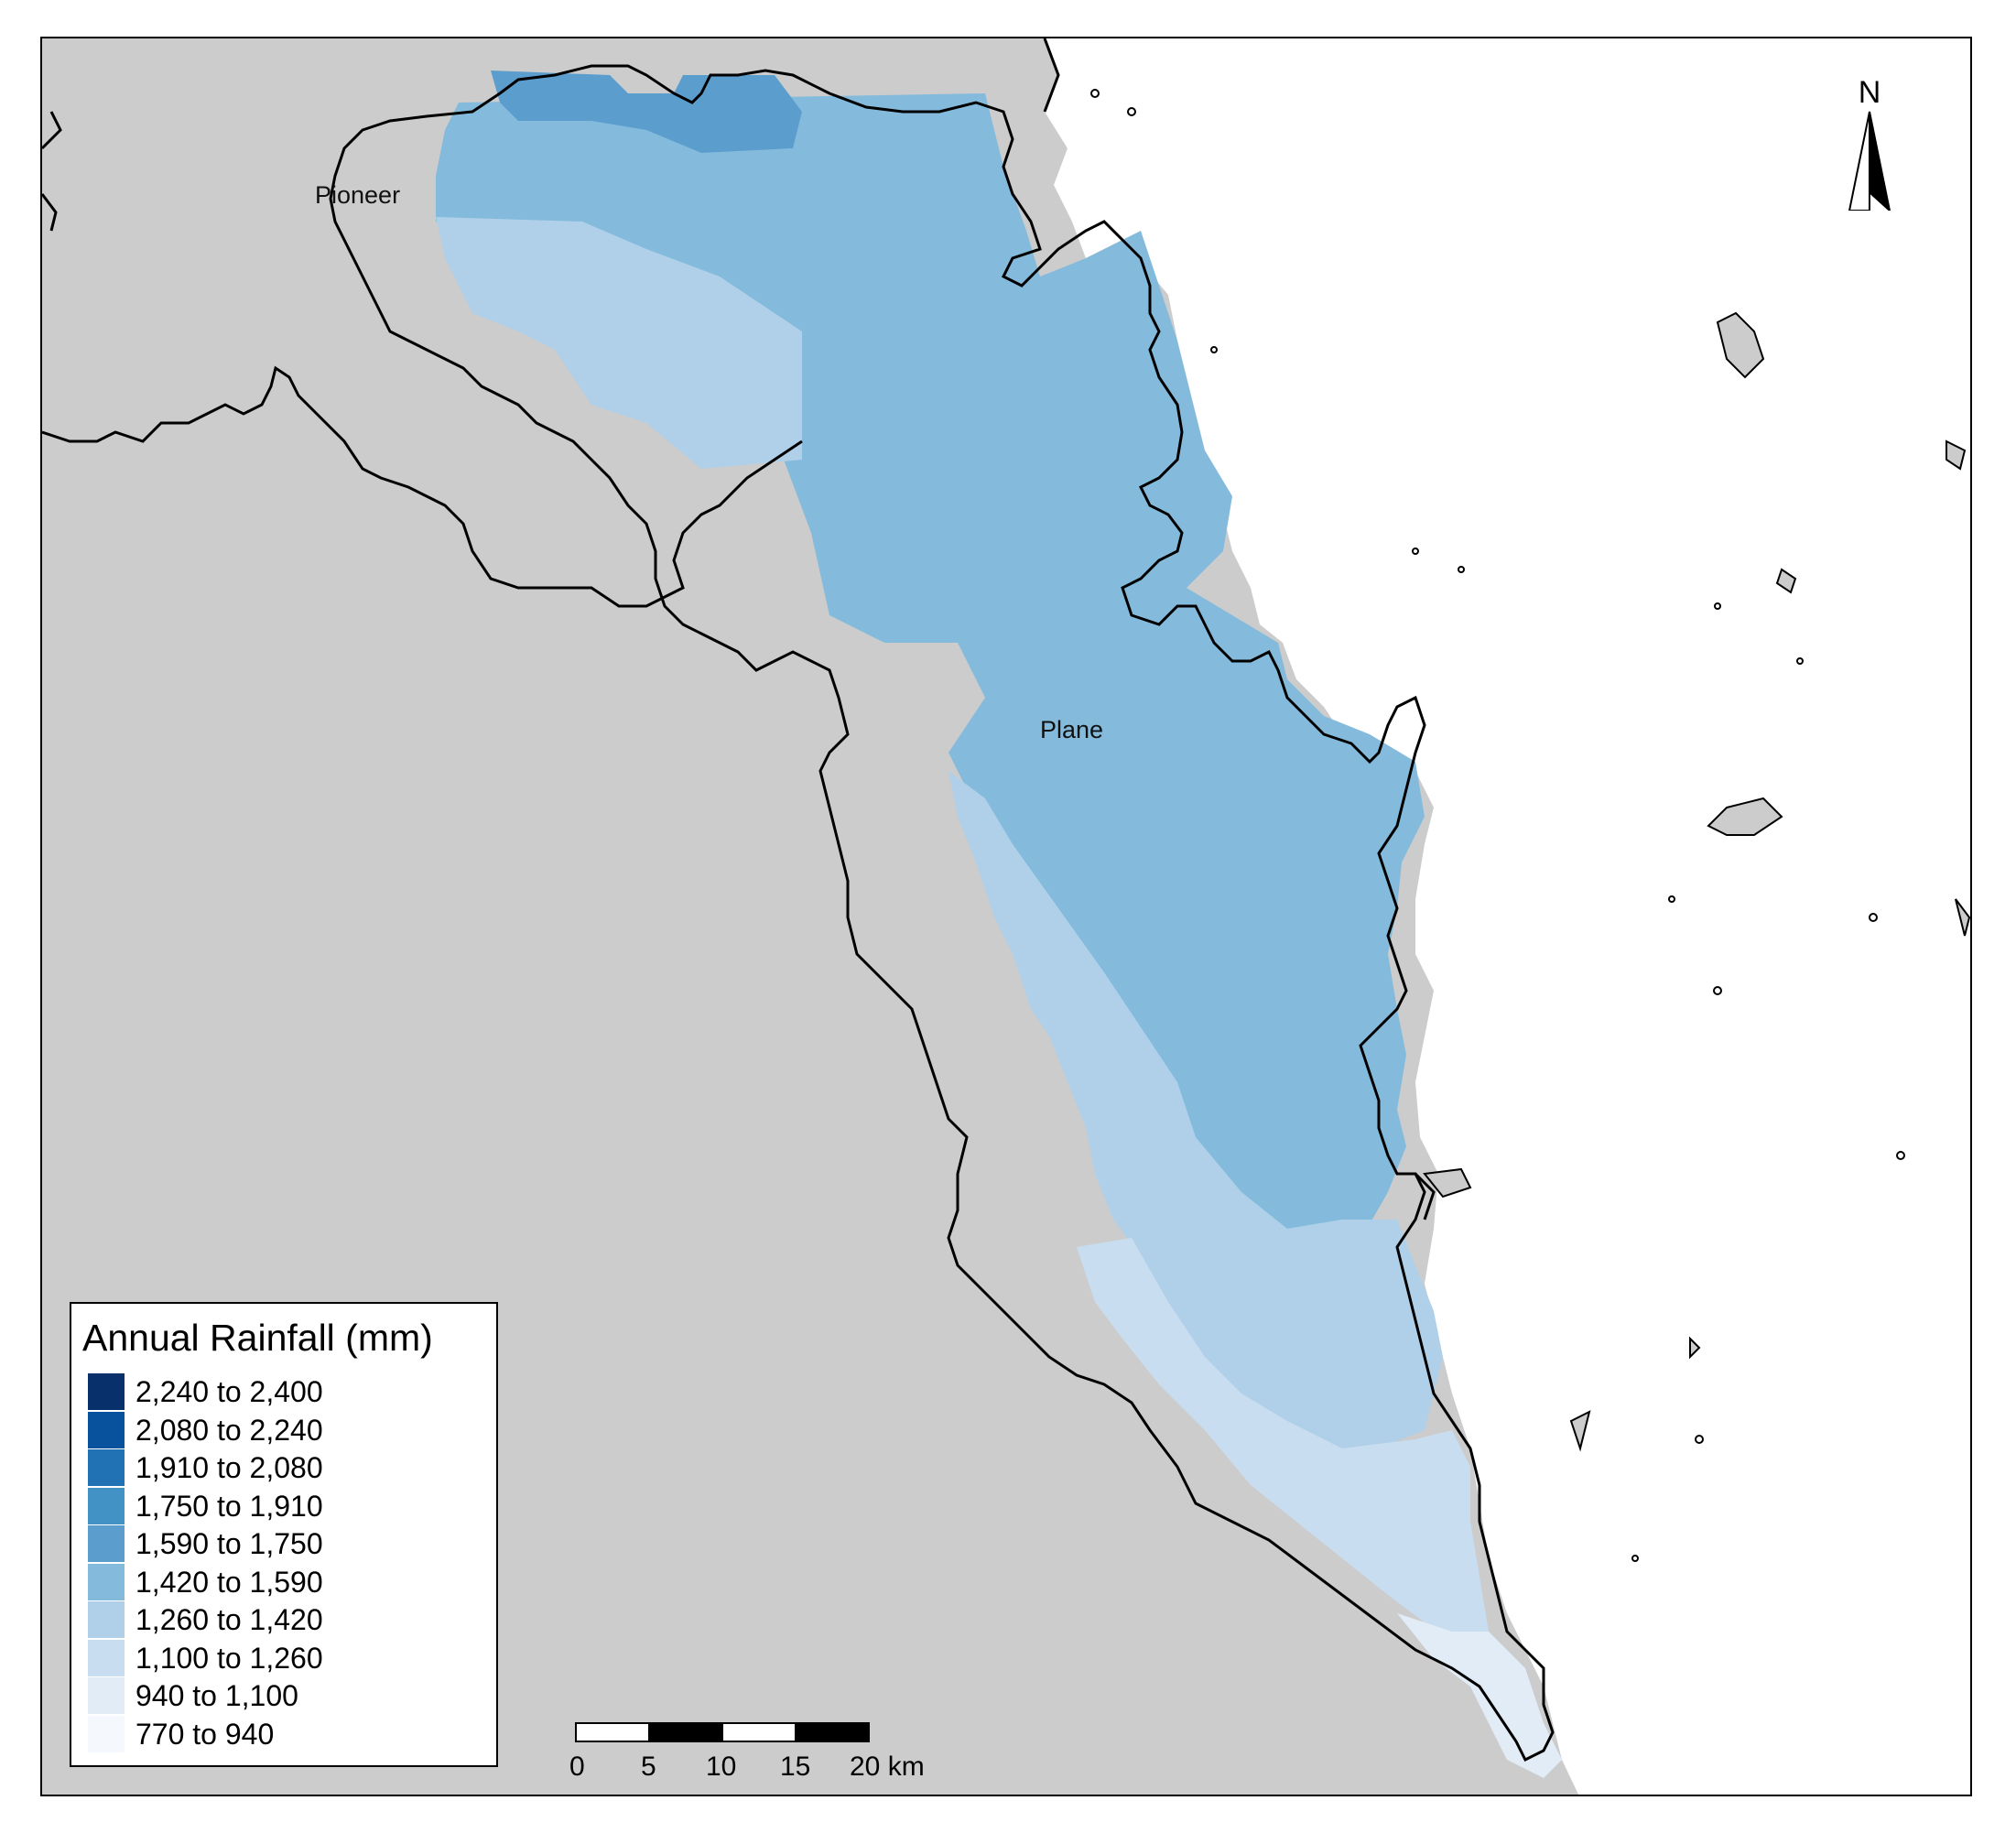 The width and height of the screenshot is (2016, 1833). What do you see at coordinates (229, 1619) in the screenshot?
I see `legend-label: 1,260 to 1,420` at bounding box center [229, 1619].